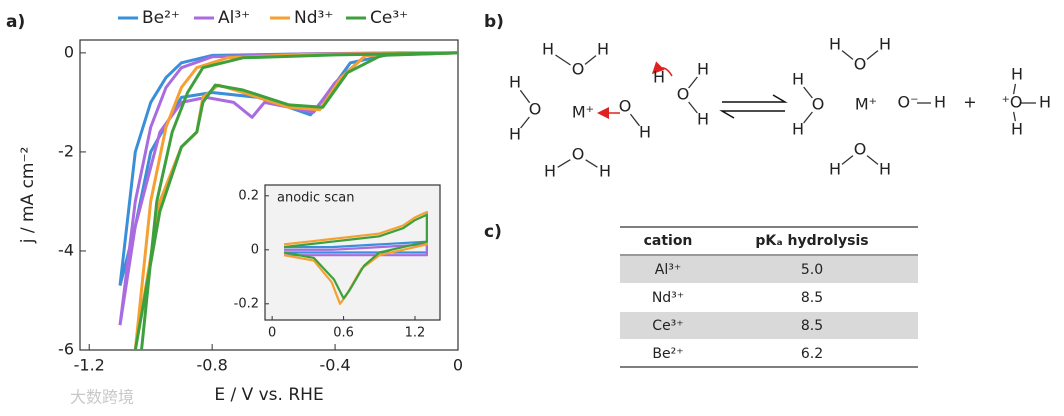 The image size is (1064, 416). I want to click on reaction-arrows, so click(692, 90).